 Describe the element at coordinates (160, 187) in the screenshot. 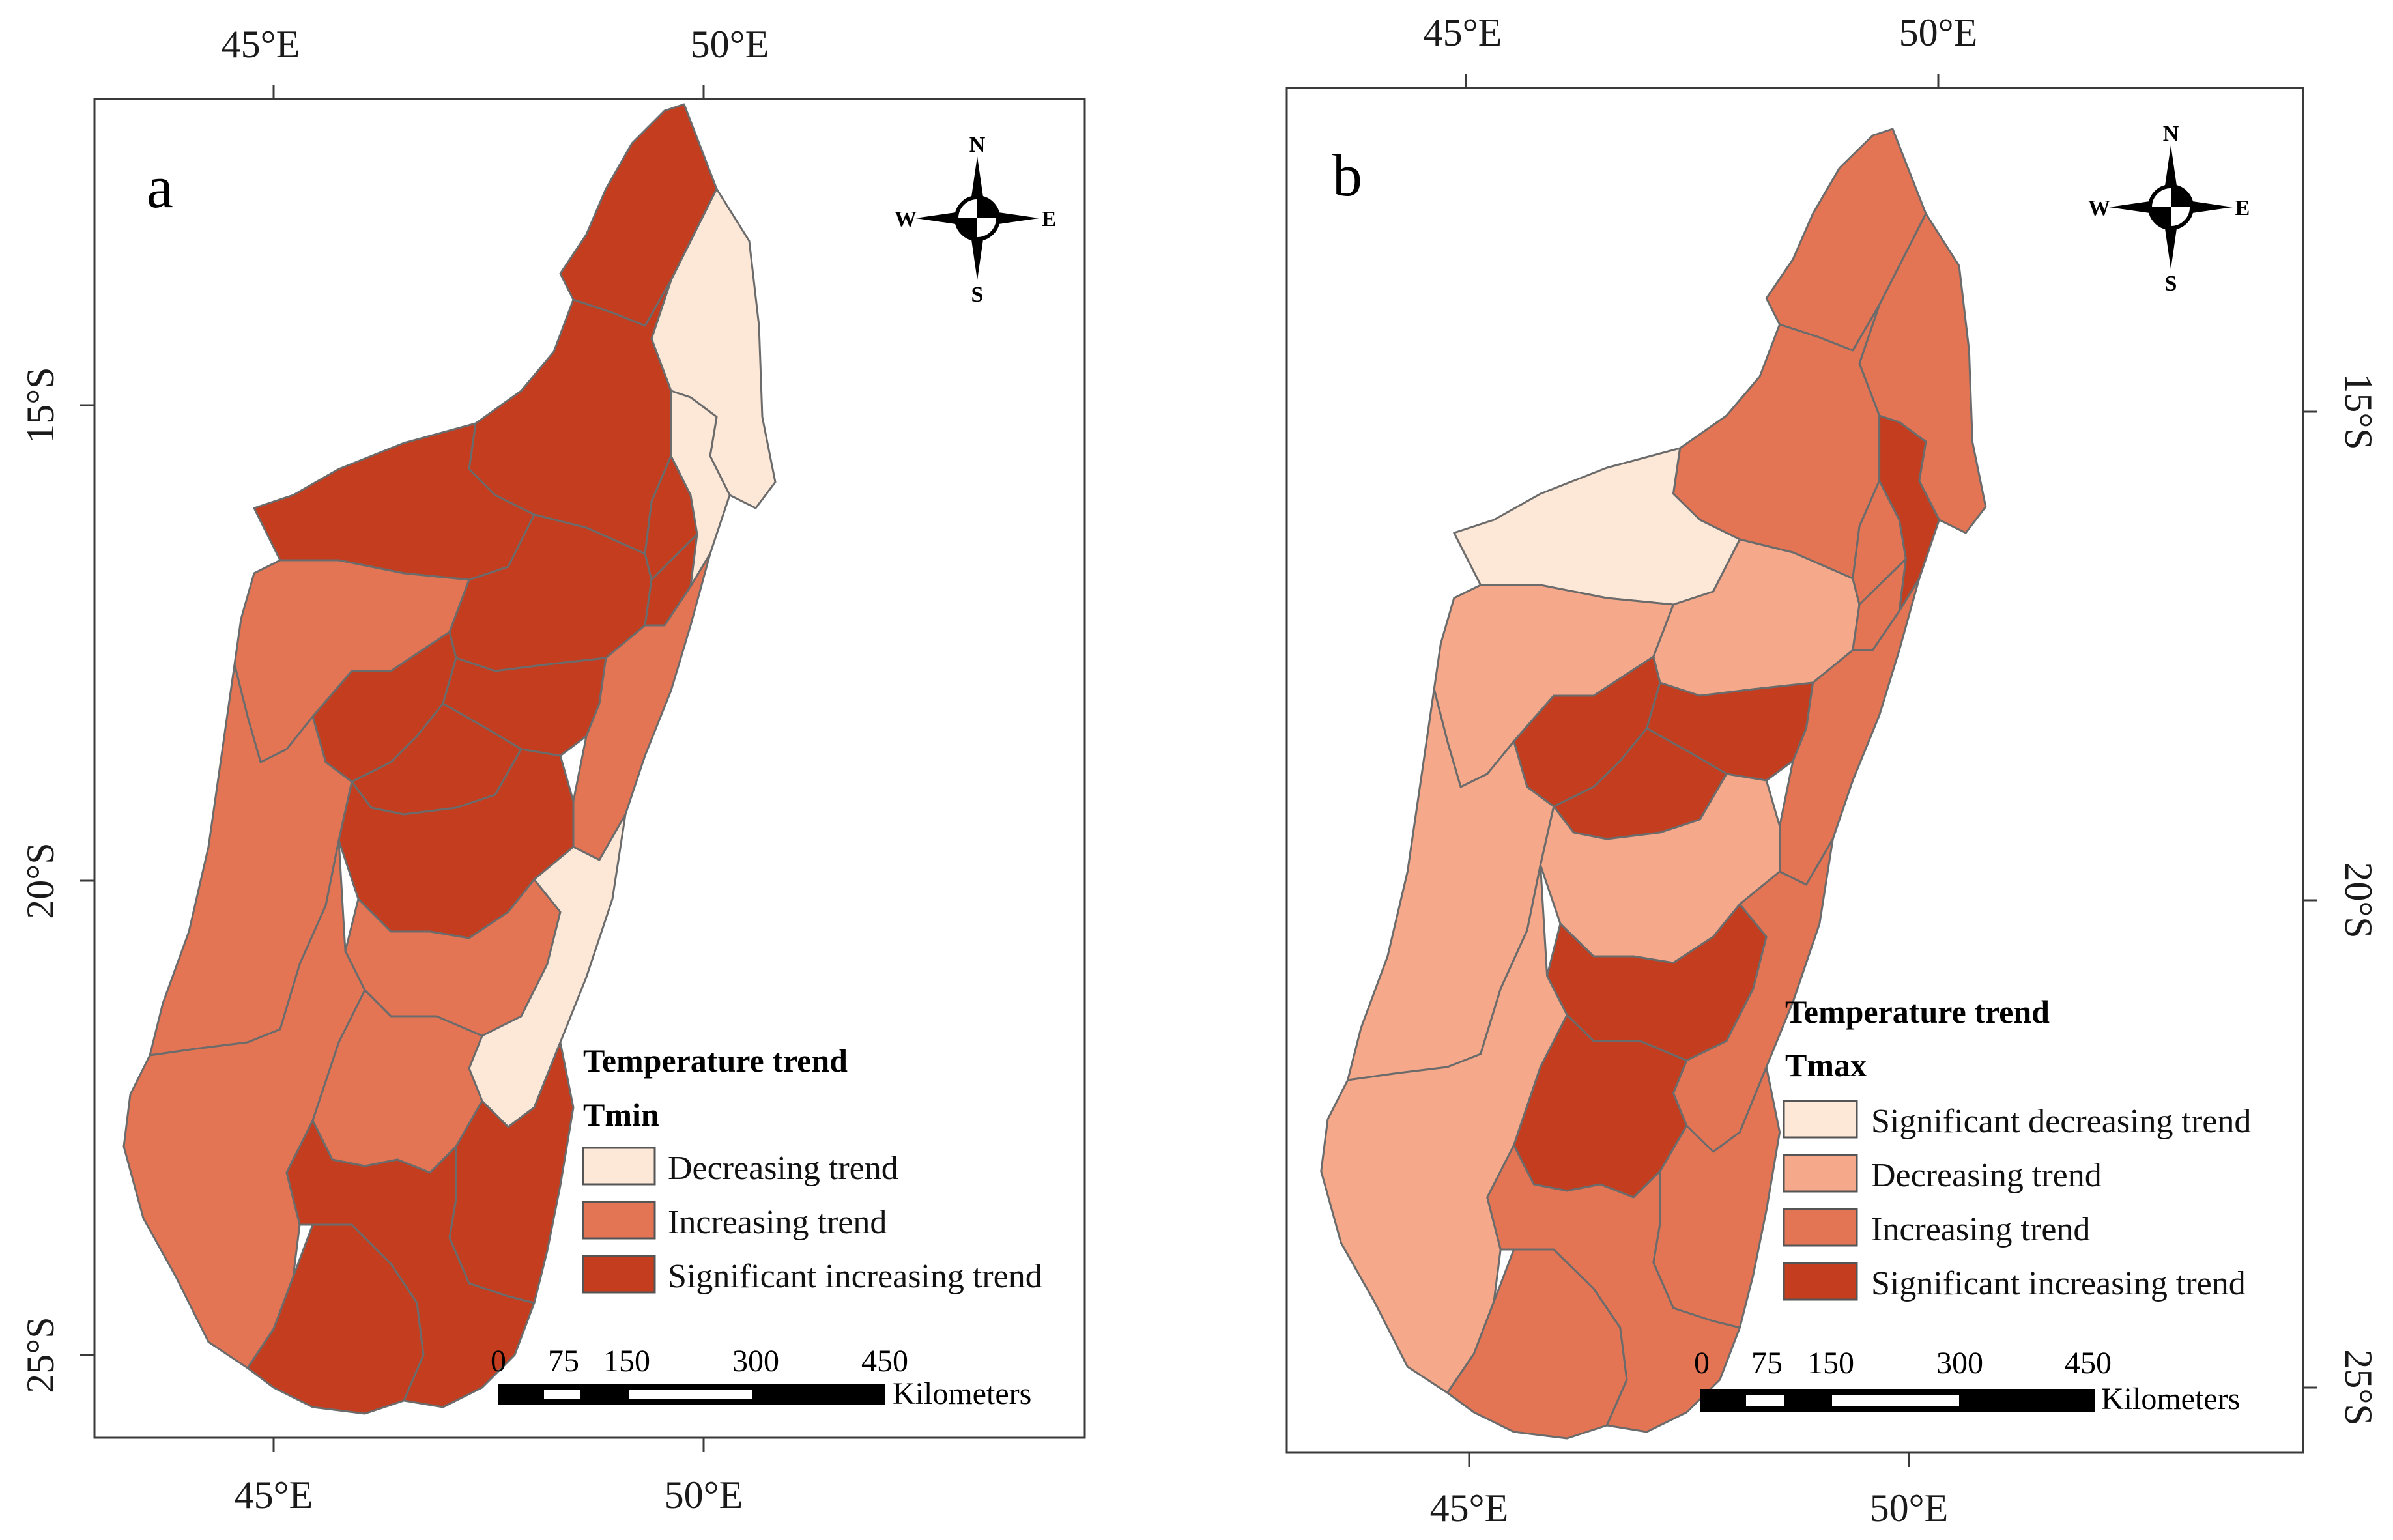

I see `panel-letter: a` at that location.